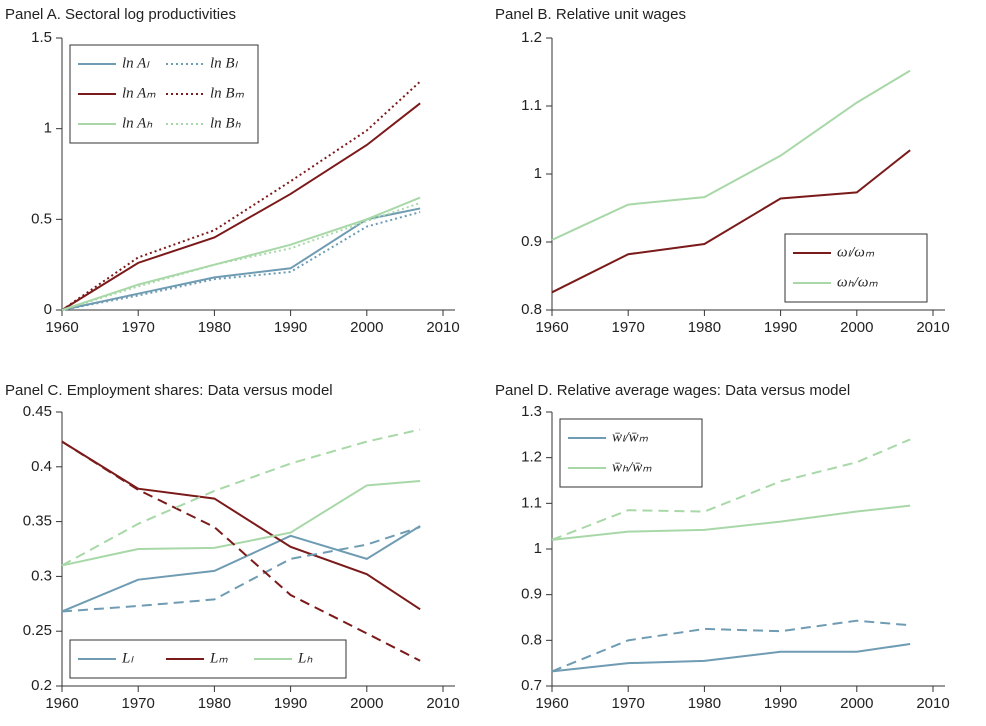 The width and height of the screenshot is (986, 726). Describe the element at coordinates (630, 437) in the screenshot. I see `legend-label: w̄ₗ/w̄ₘ` at that location.